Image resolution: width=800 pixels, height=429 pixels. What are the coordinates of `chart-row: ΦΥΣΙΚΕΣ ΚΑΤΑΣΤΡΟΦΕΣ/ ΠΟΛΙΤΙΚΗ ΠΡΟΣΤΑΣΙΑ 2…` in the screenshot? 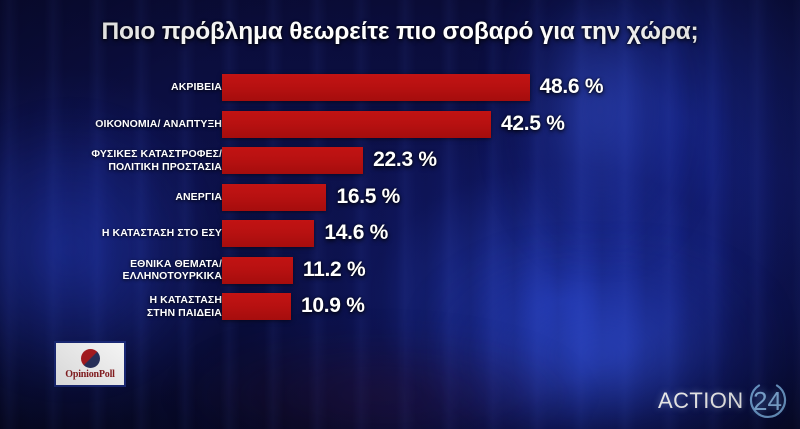 It's located at (400, 160).